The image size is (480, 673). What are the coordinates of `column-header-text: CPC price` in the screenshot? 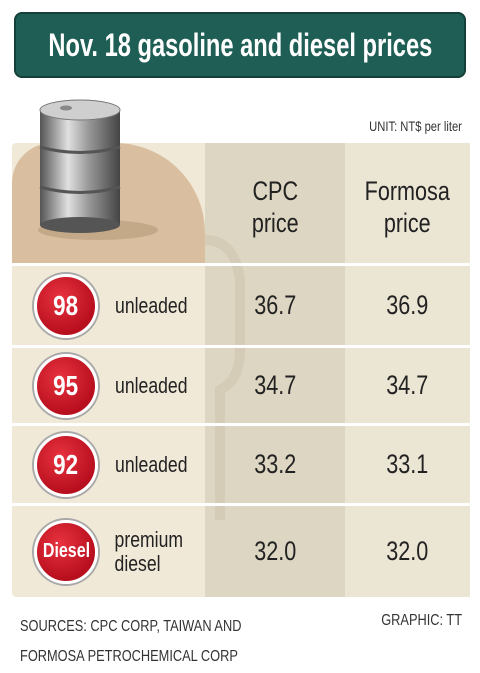 It's located at (275, 207).